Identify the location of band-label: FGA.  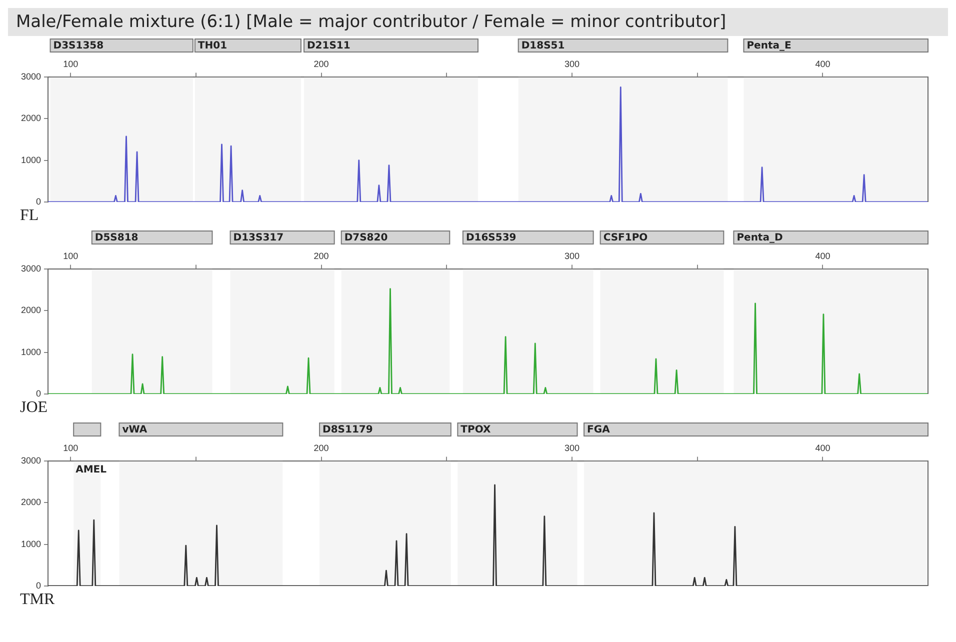
(598, 430).